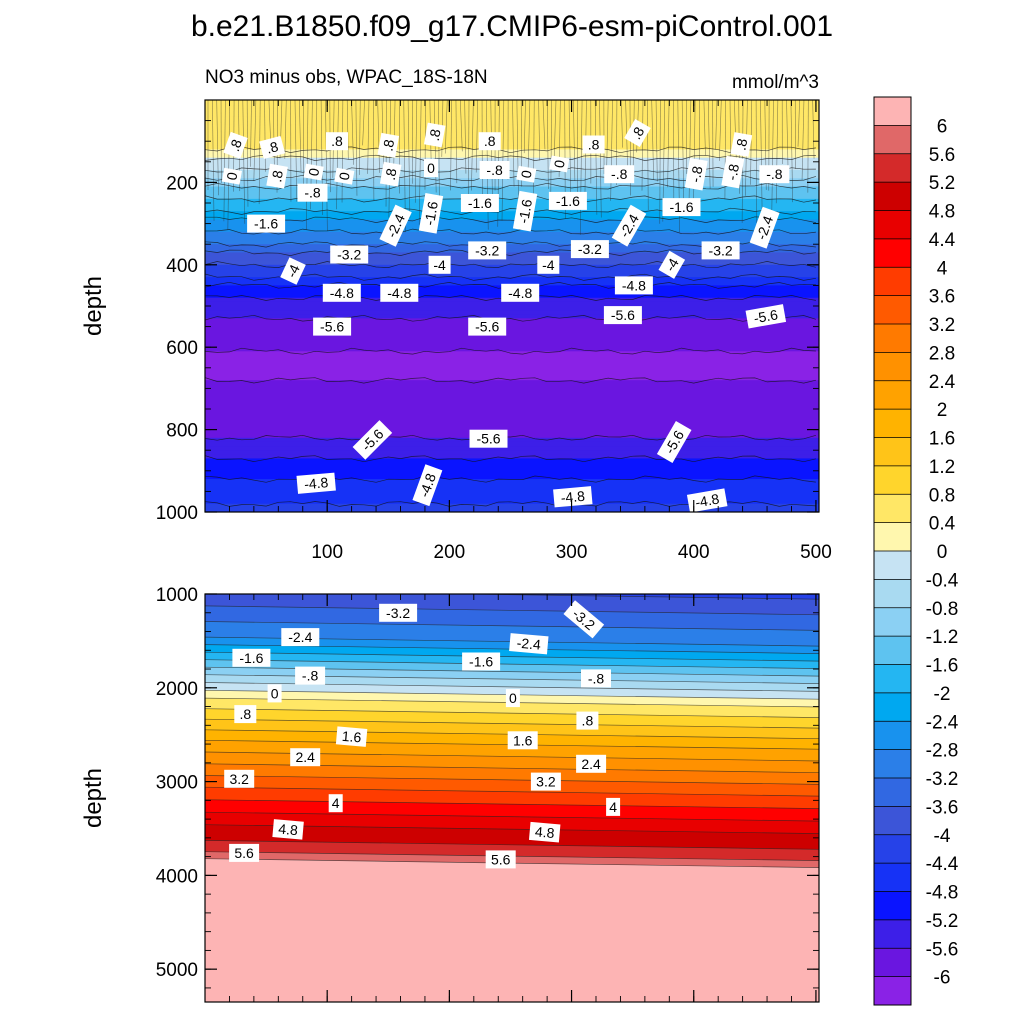  What do you see at coordinates (487, 327) in the screenshot?
I see `svg-text: -5.6` at bounding box center [487, 327].